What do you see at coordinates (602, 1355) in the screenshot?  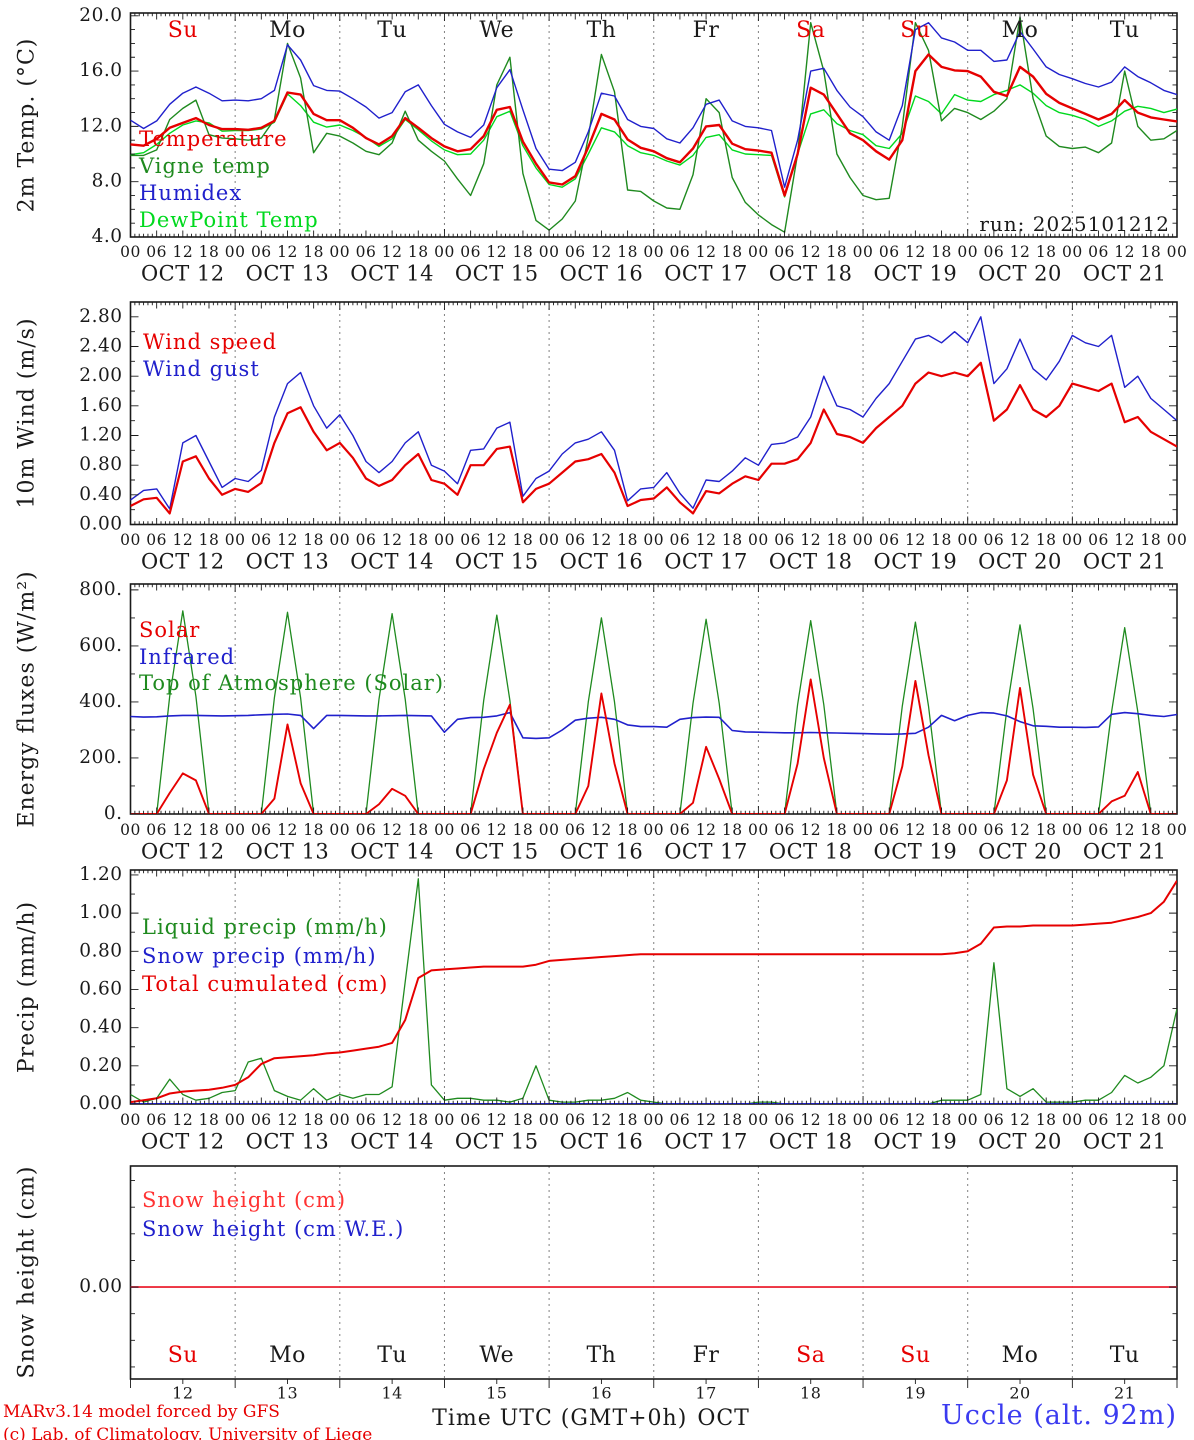 I see `day-name-label: Th` at bounding box center [602, 1355].